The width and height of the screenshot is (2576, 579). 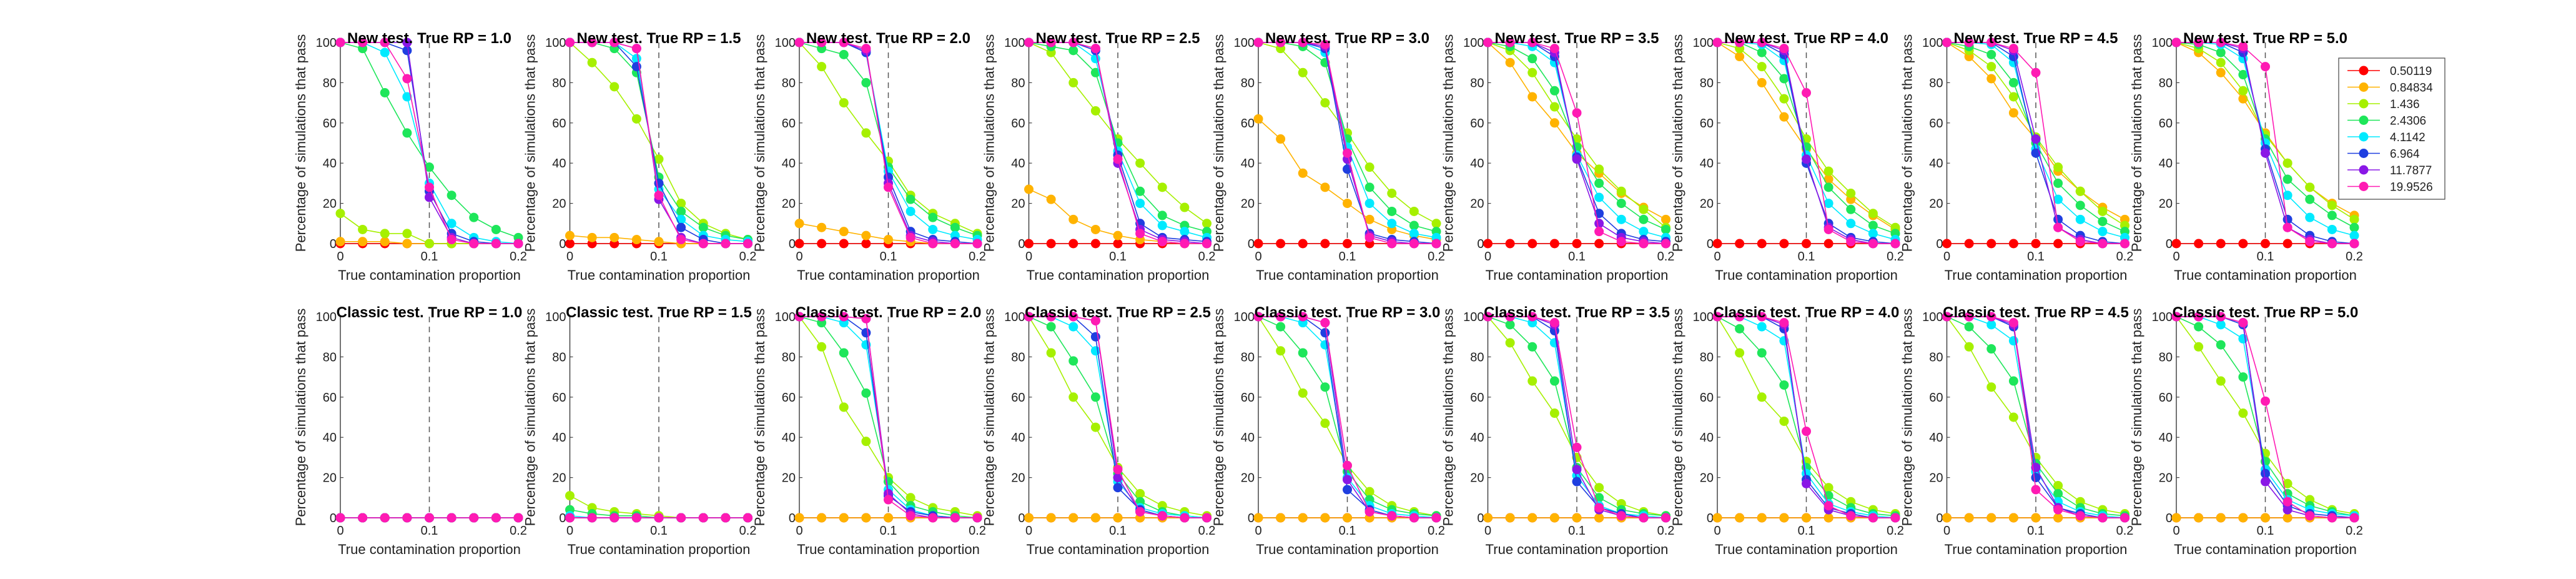 I want to click on x-tick-label: 0.2, so click(x=1207, y=531).